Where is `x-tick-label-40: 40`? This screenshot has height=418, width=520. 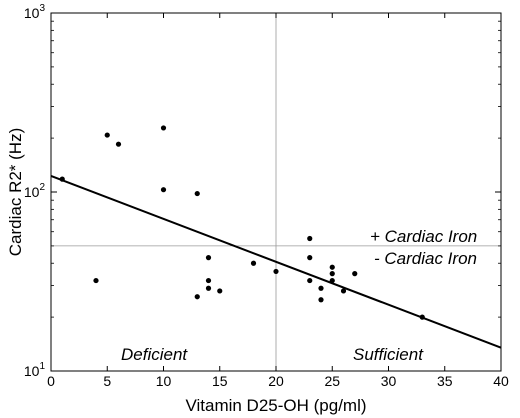
x-tick-label-40: 40 is located at coordinates (501, 381).